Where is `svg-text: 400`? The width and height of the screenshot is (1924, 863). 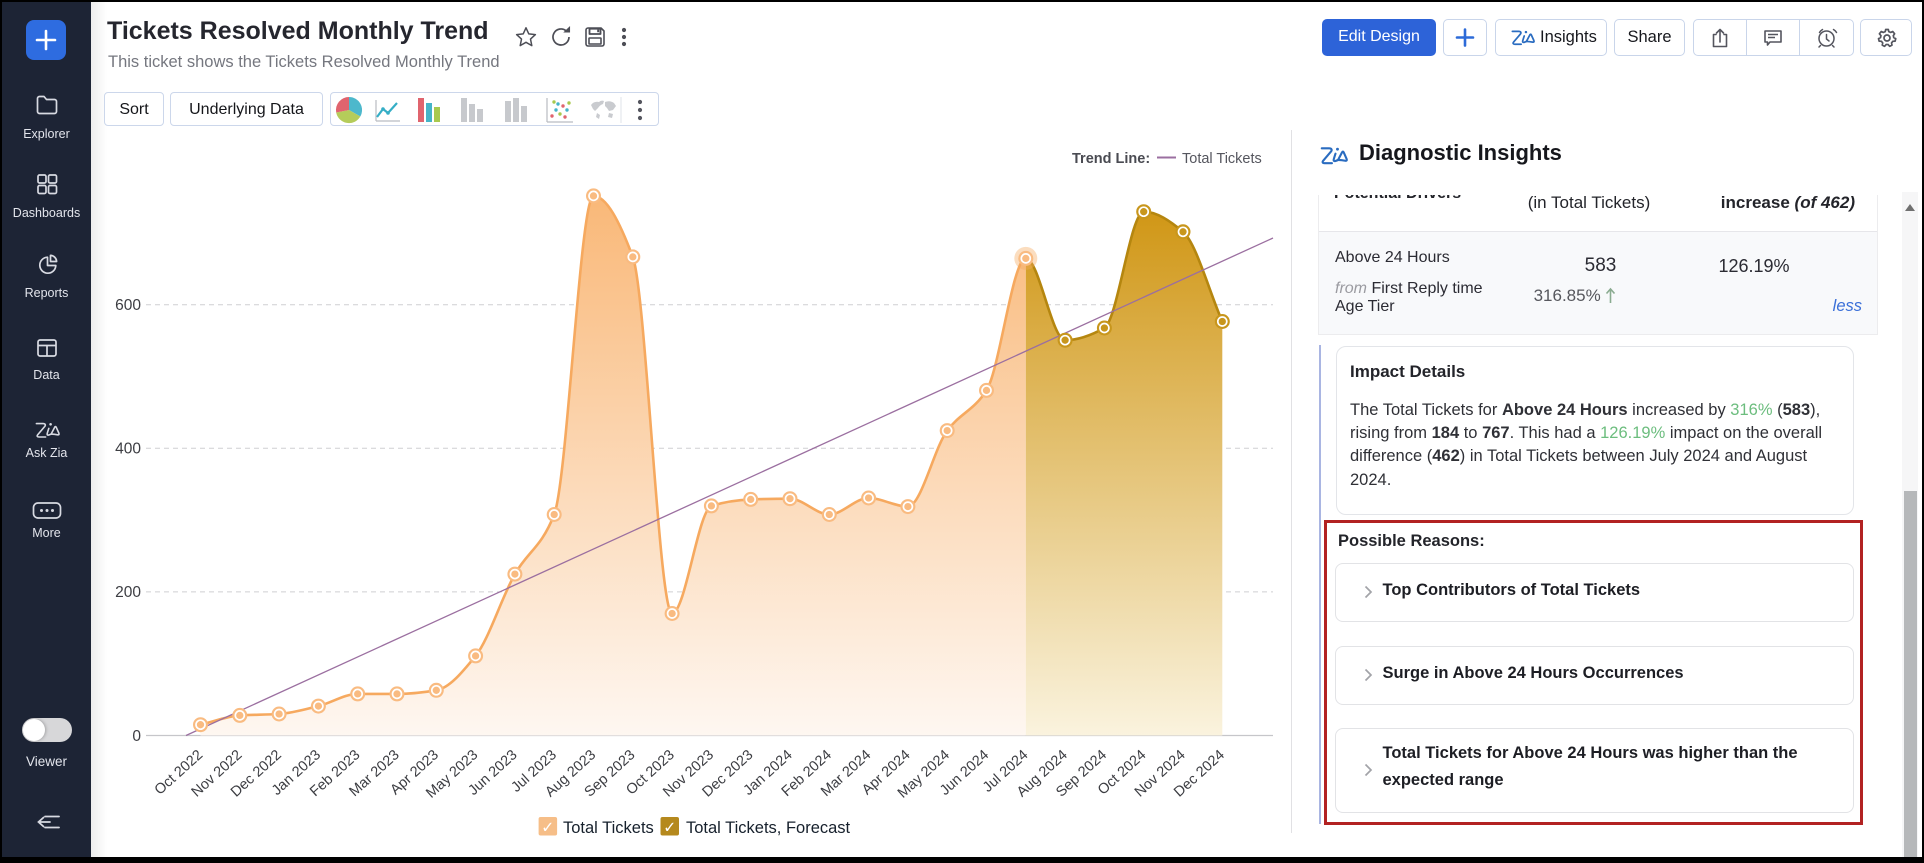 svg-text: 400 is located at coordinates (128, 449).